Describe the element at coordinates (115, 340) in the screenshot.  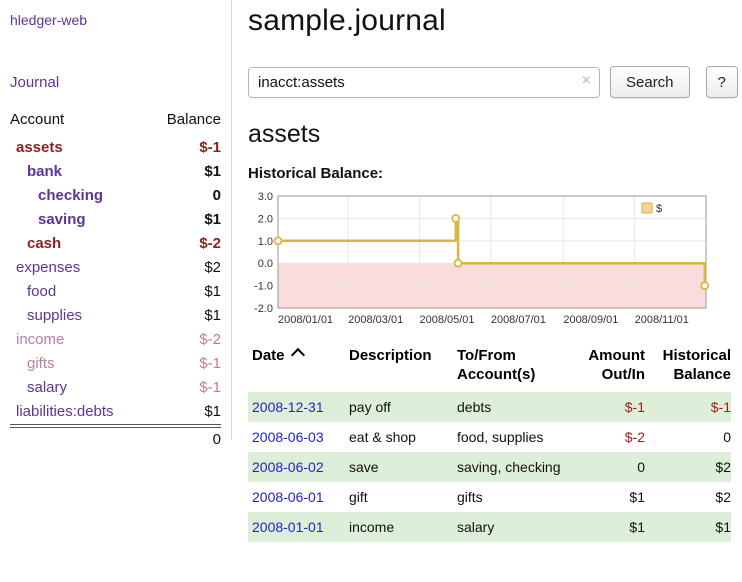
I see `account-row: income $-2` at that location.